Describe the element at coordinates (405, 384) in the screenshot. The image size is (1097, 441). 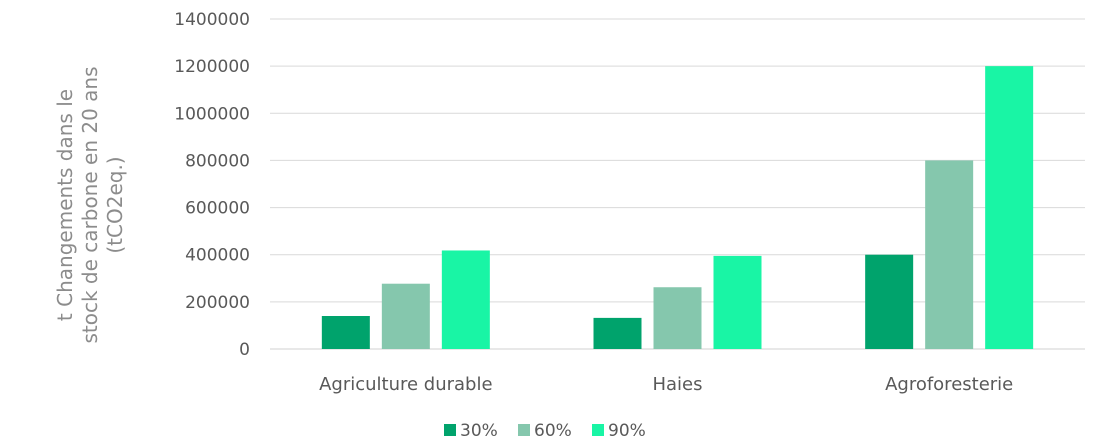
I see `x-category-label: Agriculture durable` at that location.